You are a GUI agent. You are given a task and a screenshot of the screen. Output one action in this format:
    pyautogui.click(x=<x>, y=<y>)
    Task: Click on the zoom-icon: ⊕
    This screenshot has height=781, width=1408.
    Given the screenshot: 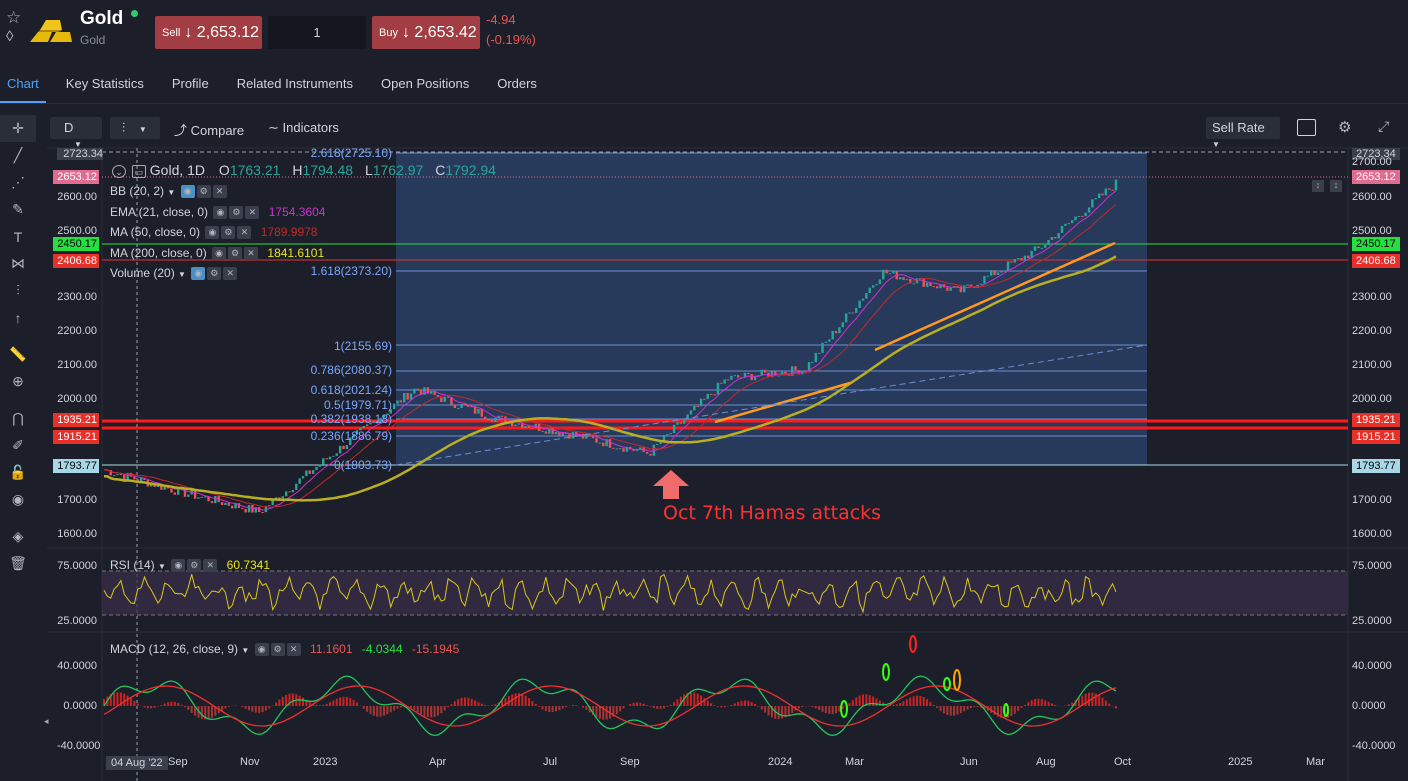 What is the action you would take?
    pyautogui.click(x=18, y=381)
    